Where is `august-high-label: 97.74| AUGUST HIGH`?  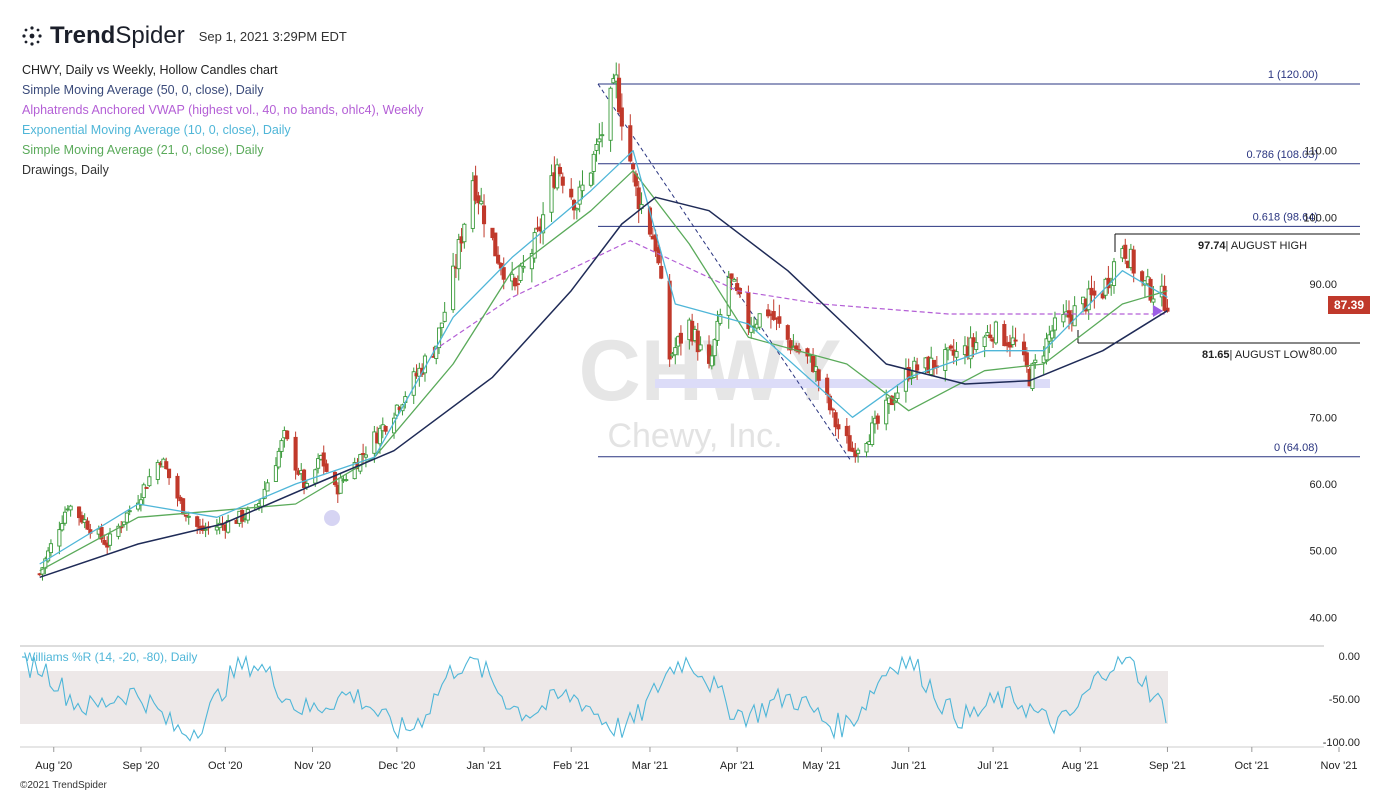
august-high-label: 97.74| AUGUST HIGH is located at coordinates (1252, 246).